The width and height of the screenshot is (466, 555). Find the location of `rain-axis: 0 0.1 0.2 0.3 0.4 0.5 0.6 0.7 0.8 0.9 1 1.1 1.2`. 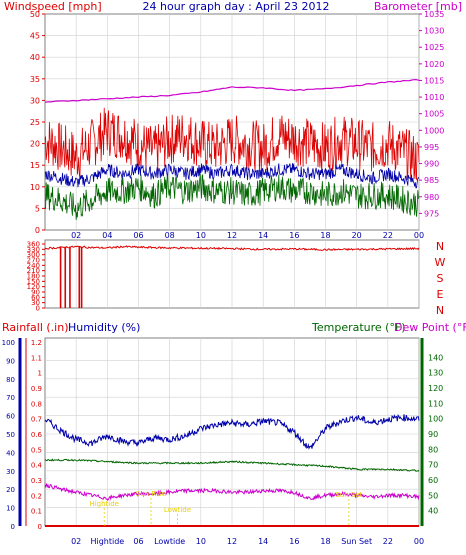

rain-axis: 0 0.1 0.2 0.3 0.4 0.5 0.6 0.7 0.8 0.9 1 1.1 1.2 is located at coordinates (34, 434).